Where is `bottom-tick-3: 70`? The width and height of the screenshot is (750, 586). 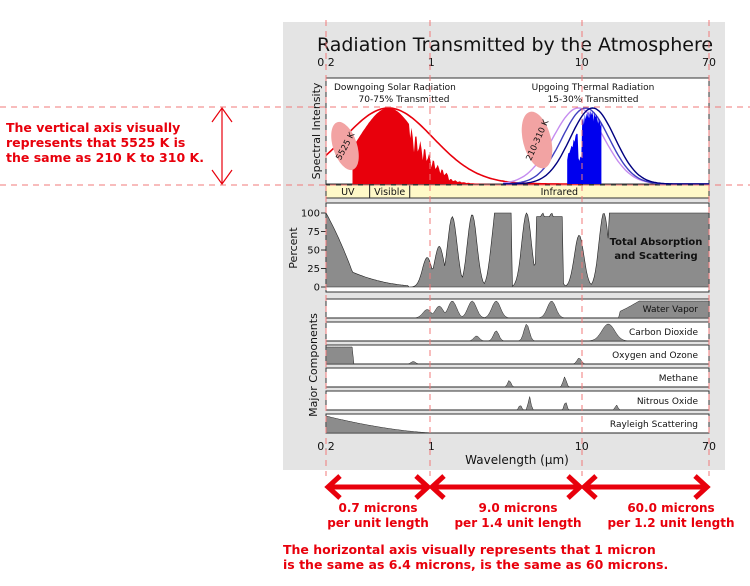 bottom-tick-3: 70 is located at coordinates (709, 446).